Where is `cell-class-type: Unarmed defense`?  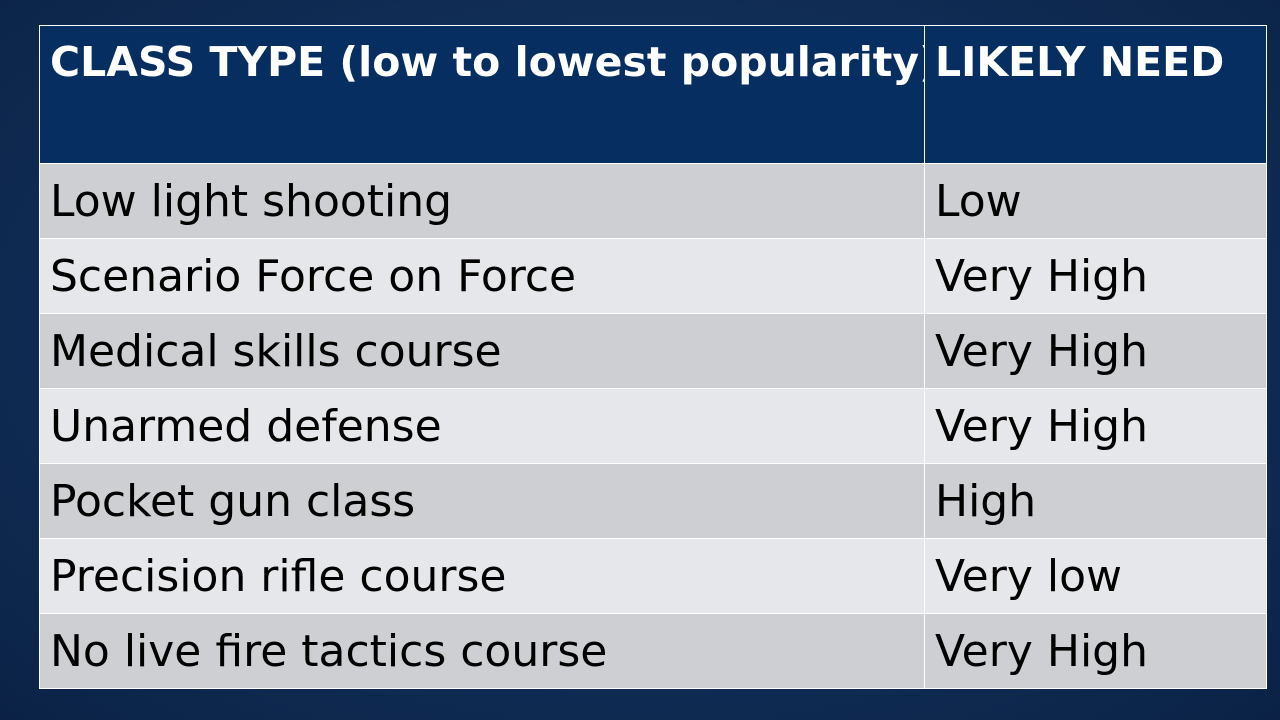
cell-class-type: Unarmed defense is located at coordinates (482, 426).